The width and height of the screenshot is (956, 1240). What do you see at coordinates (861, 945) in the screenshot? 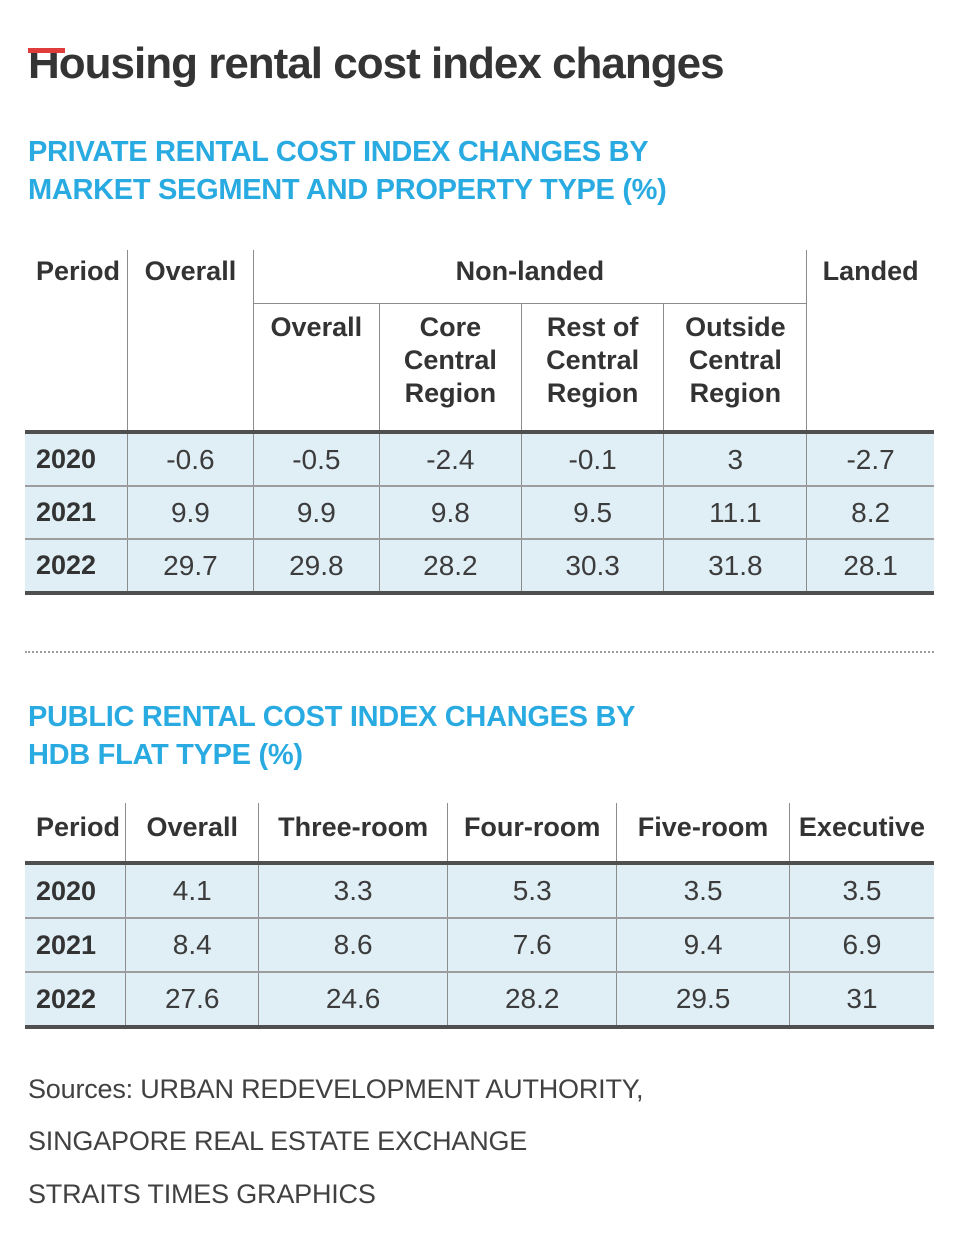
I see `data-cell: 6.9` at bounding box center [861, 945].